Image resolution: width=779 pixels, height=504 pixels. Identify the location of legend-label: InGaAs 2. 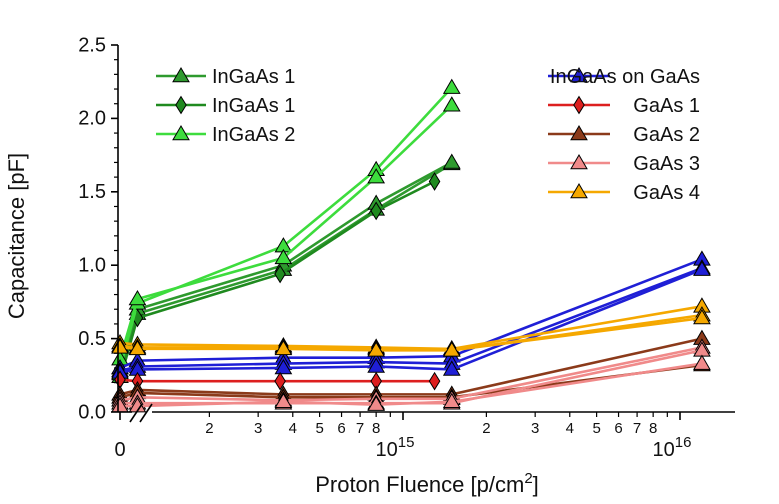
(253, 135).